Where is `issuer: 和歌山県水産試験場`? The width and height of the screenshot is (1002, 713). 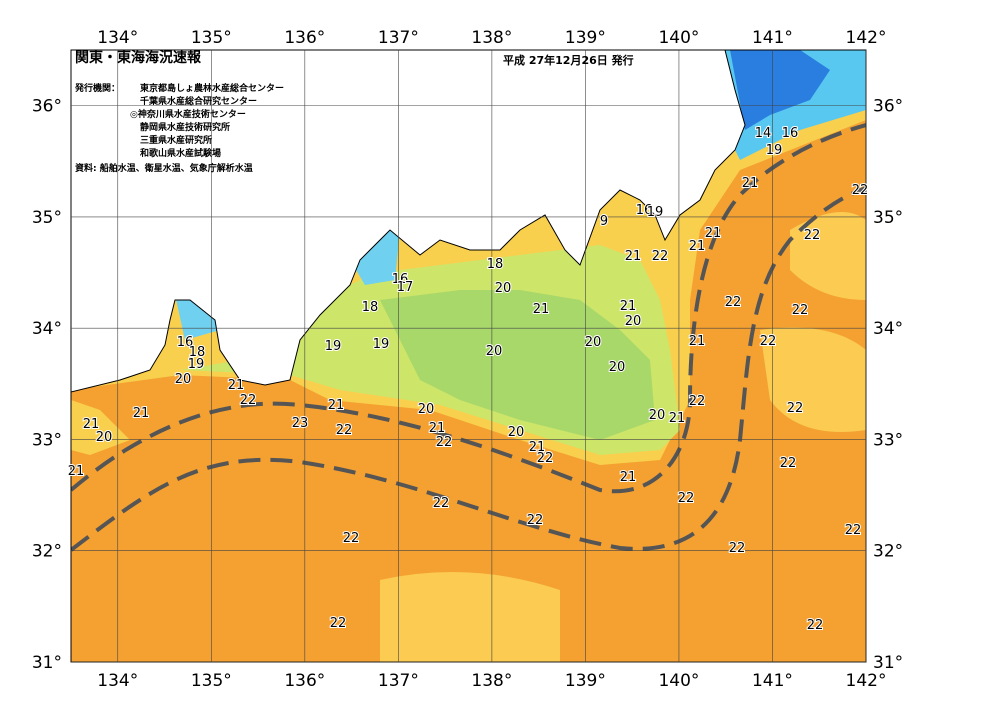 issuer: 和歌山県水産試験場 is located at coordinates (180, 153).